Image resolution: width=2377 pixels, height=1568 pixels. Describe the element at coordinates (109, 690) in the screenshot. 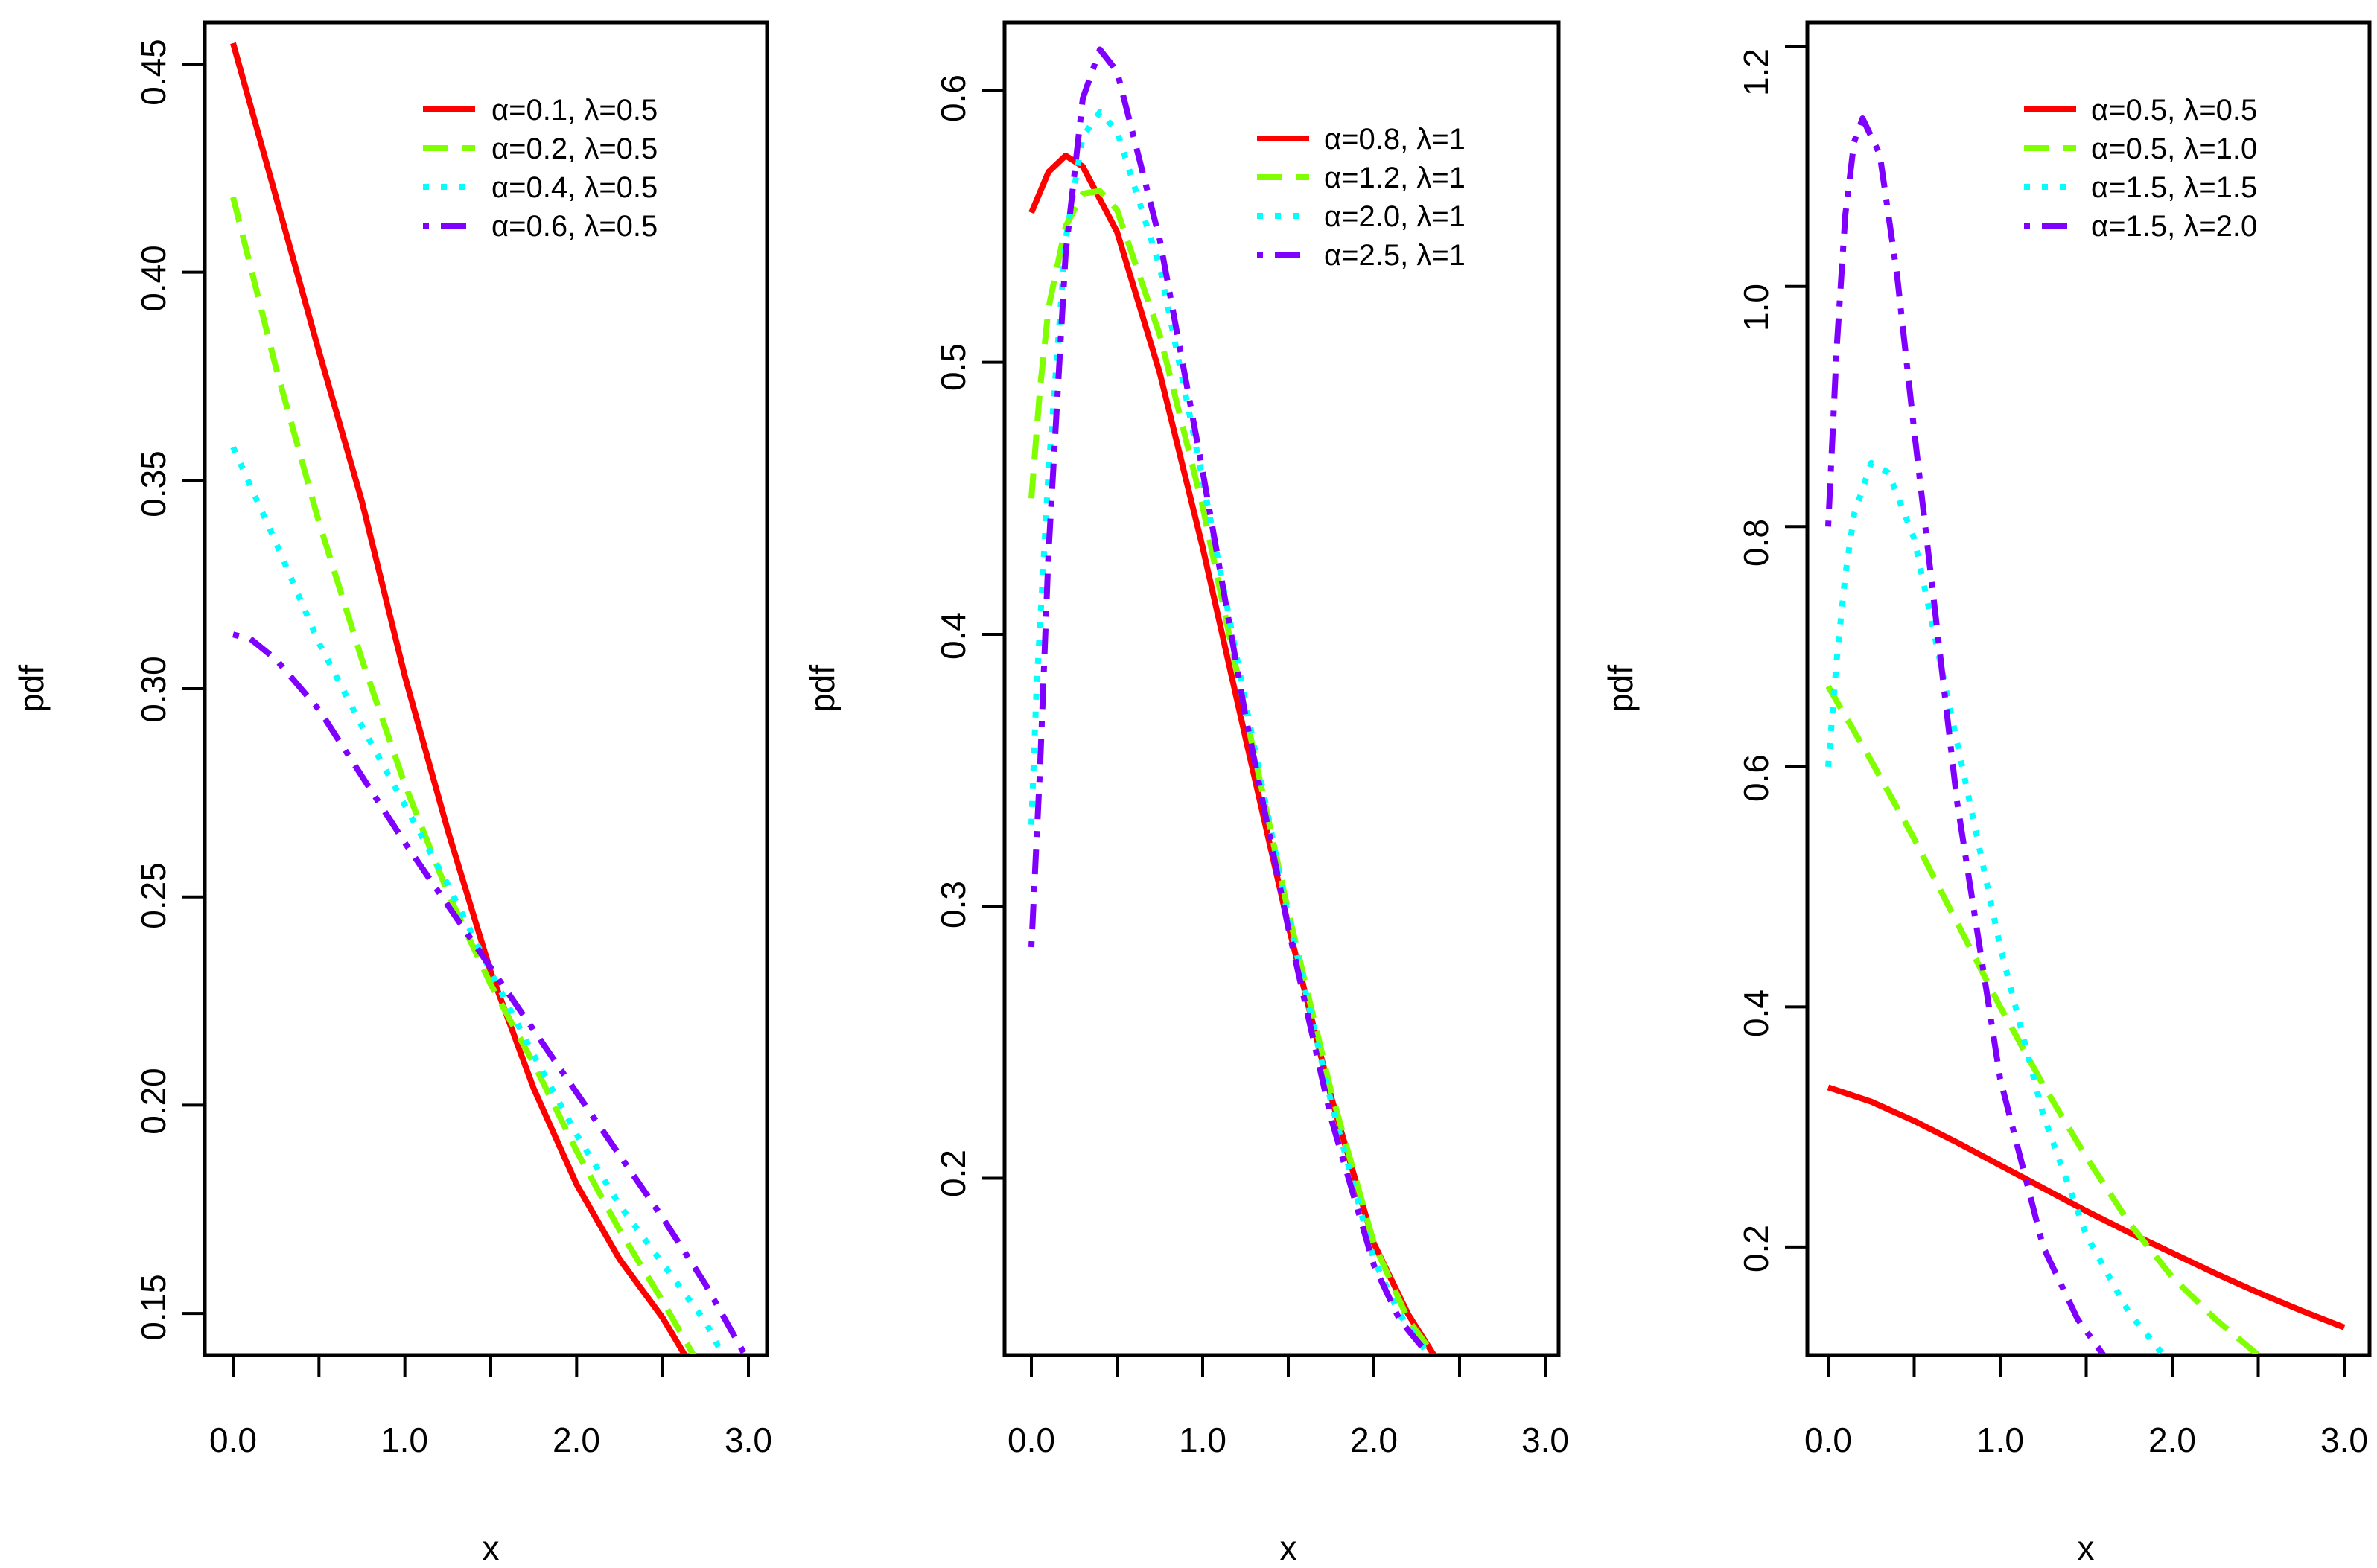

I see `y-axis: 0.15 0.20 0.25 0.30 0.35 0.40 0.45 pdf` at that location.